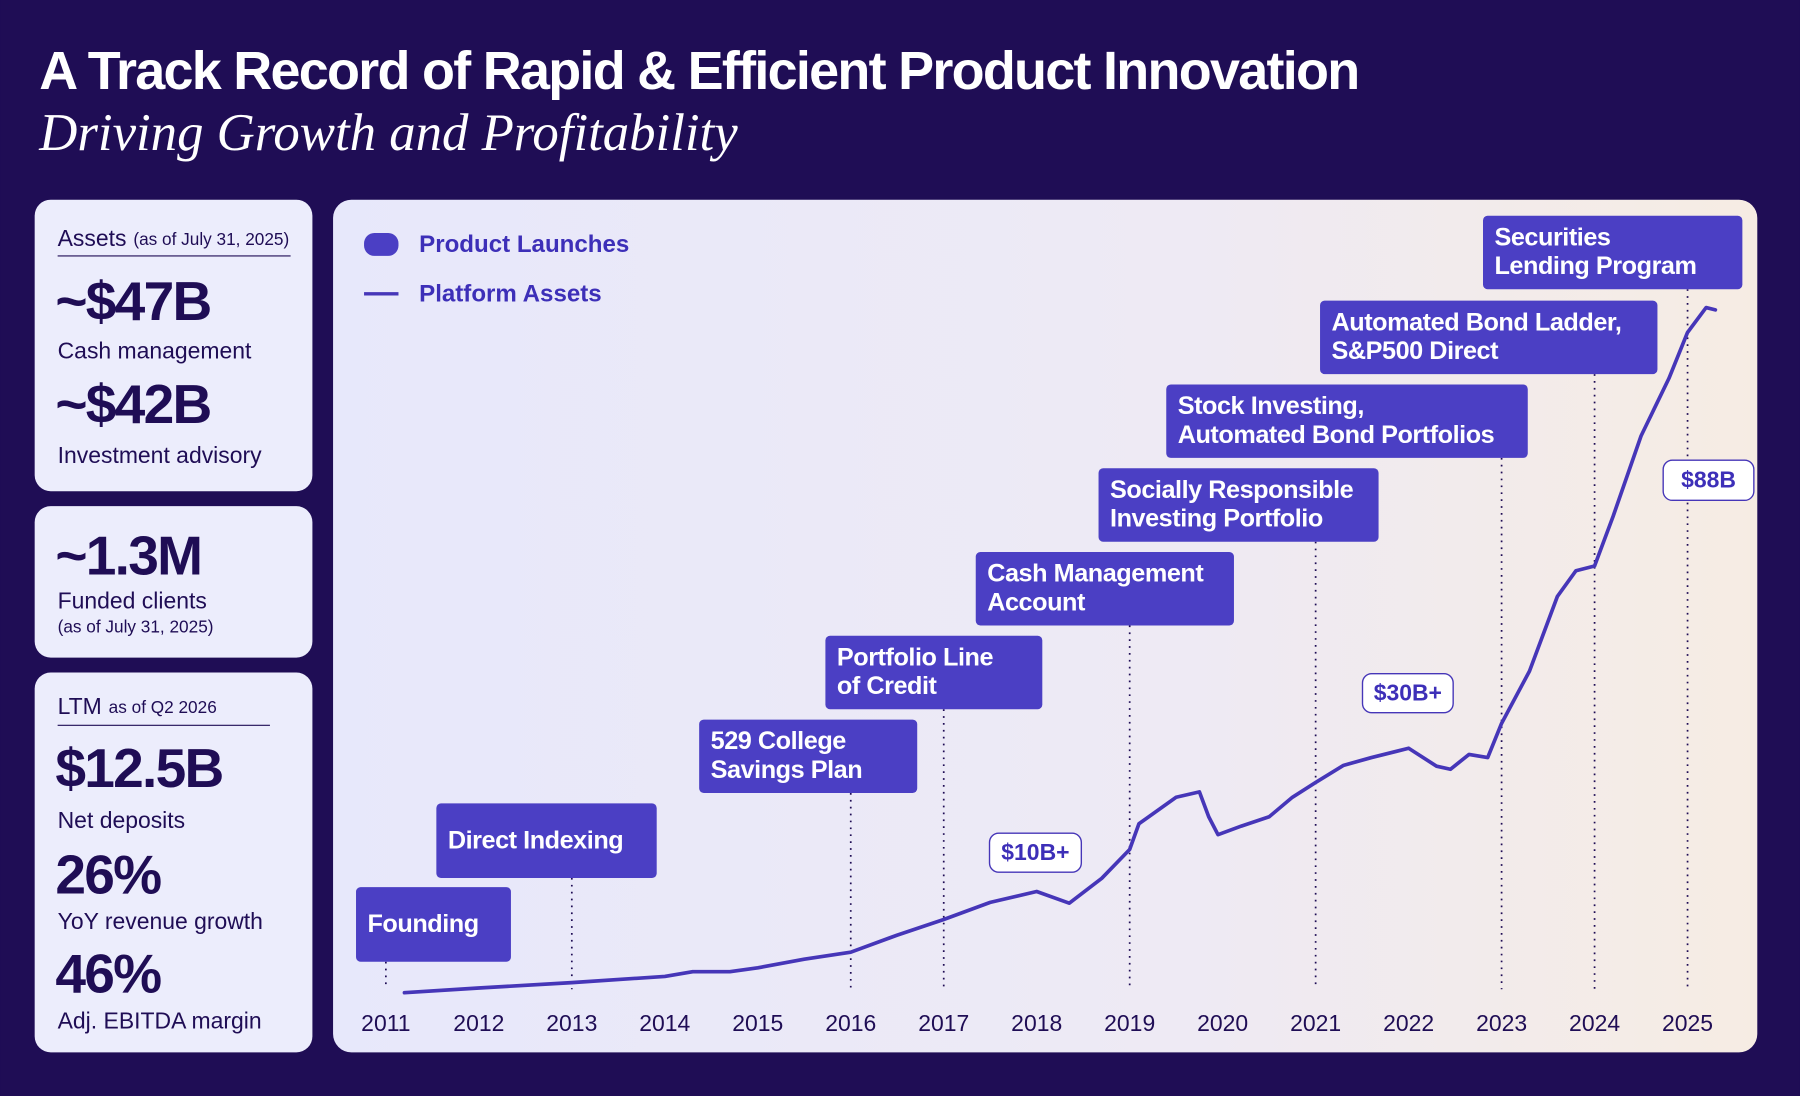 The width and height of the screenshot is (1800, 1096). I want to click on stat-value: ~1.3M, so click(128, 556).